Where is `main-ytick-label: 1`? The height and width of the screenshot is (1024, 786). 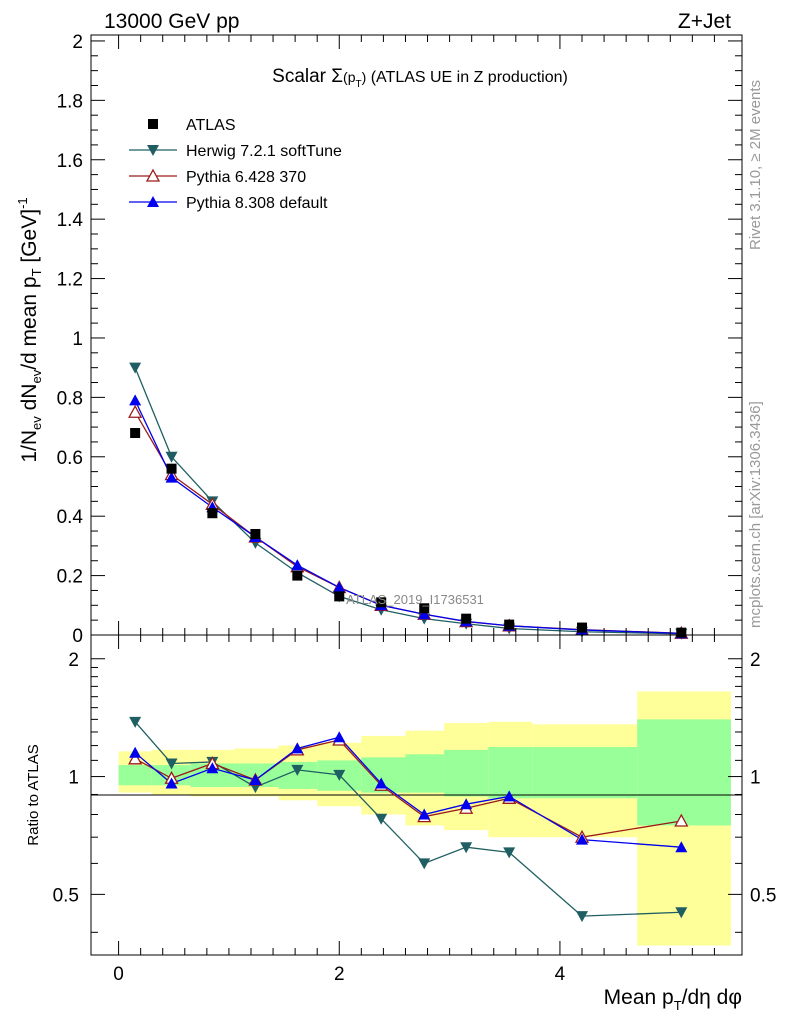
main-ytick-label: 1 is located at coordinates (77, 339).